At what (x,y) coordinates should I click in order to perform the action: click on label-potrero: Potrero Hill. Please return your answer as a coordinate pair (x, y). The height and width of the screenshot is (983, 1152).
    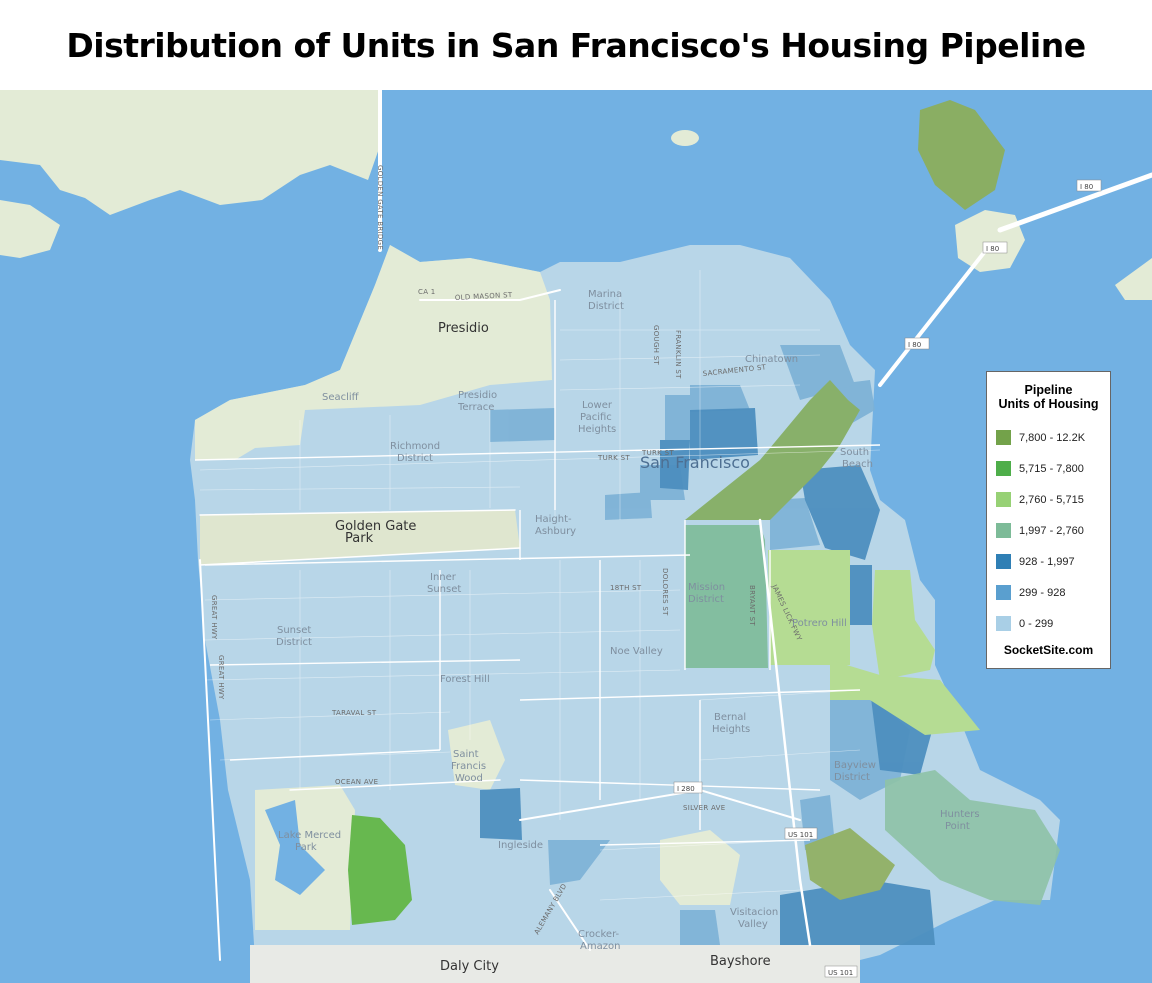
    Looking at the image, I should click on (819, 623).